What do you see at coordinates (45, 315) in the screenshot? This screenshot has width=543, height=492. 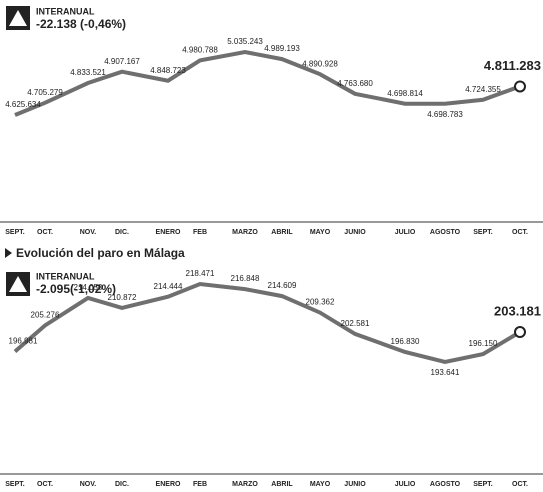 I see `value-label: 205.276` at bounding box center [45, 315].